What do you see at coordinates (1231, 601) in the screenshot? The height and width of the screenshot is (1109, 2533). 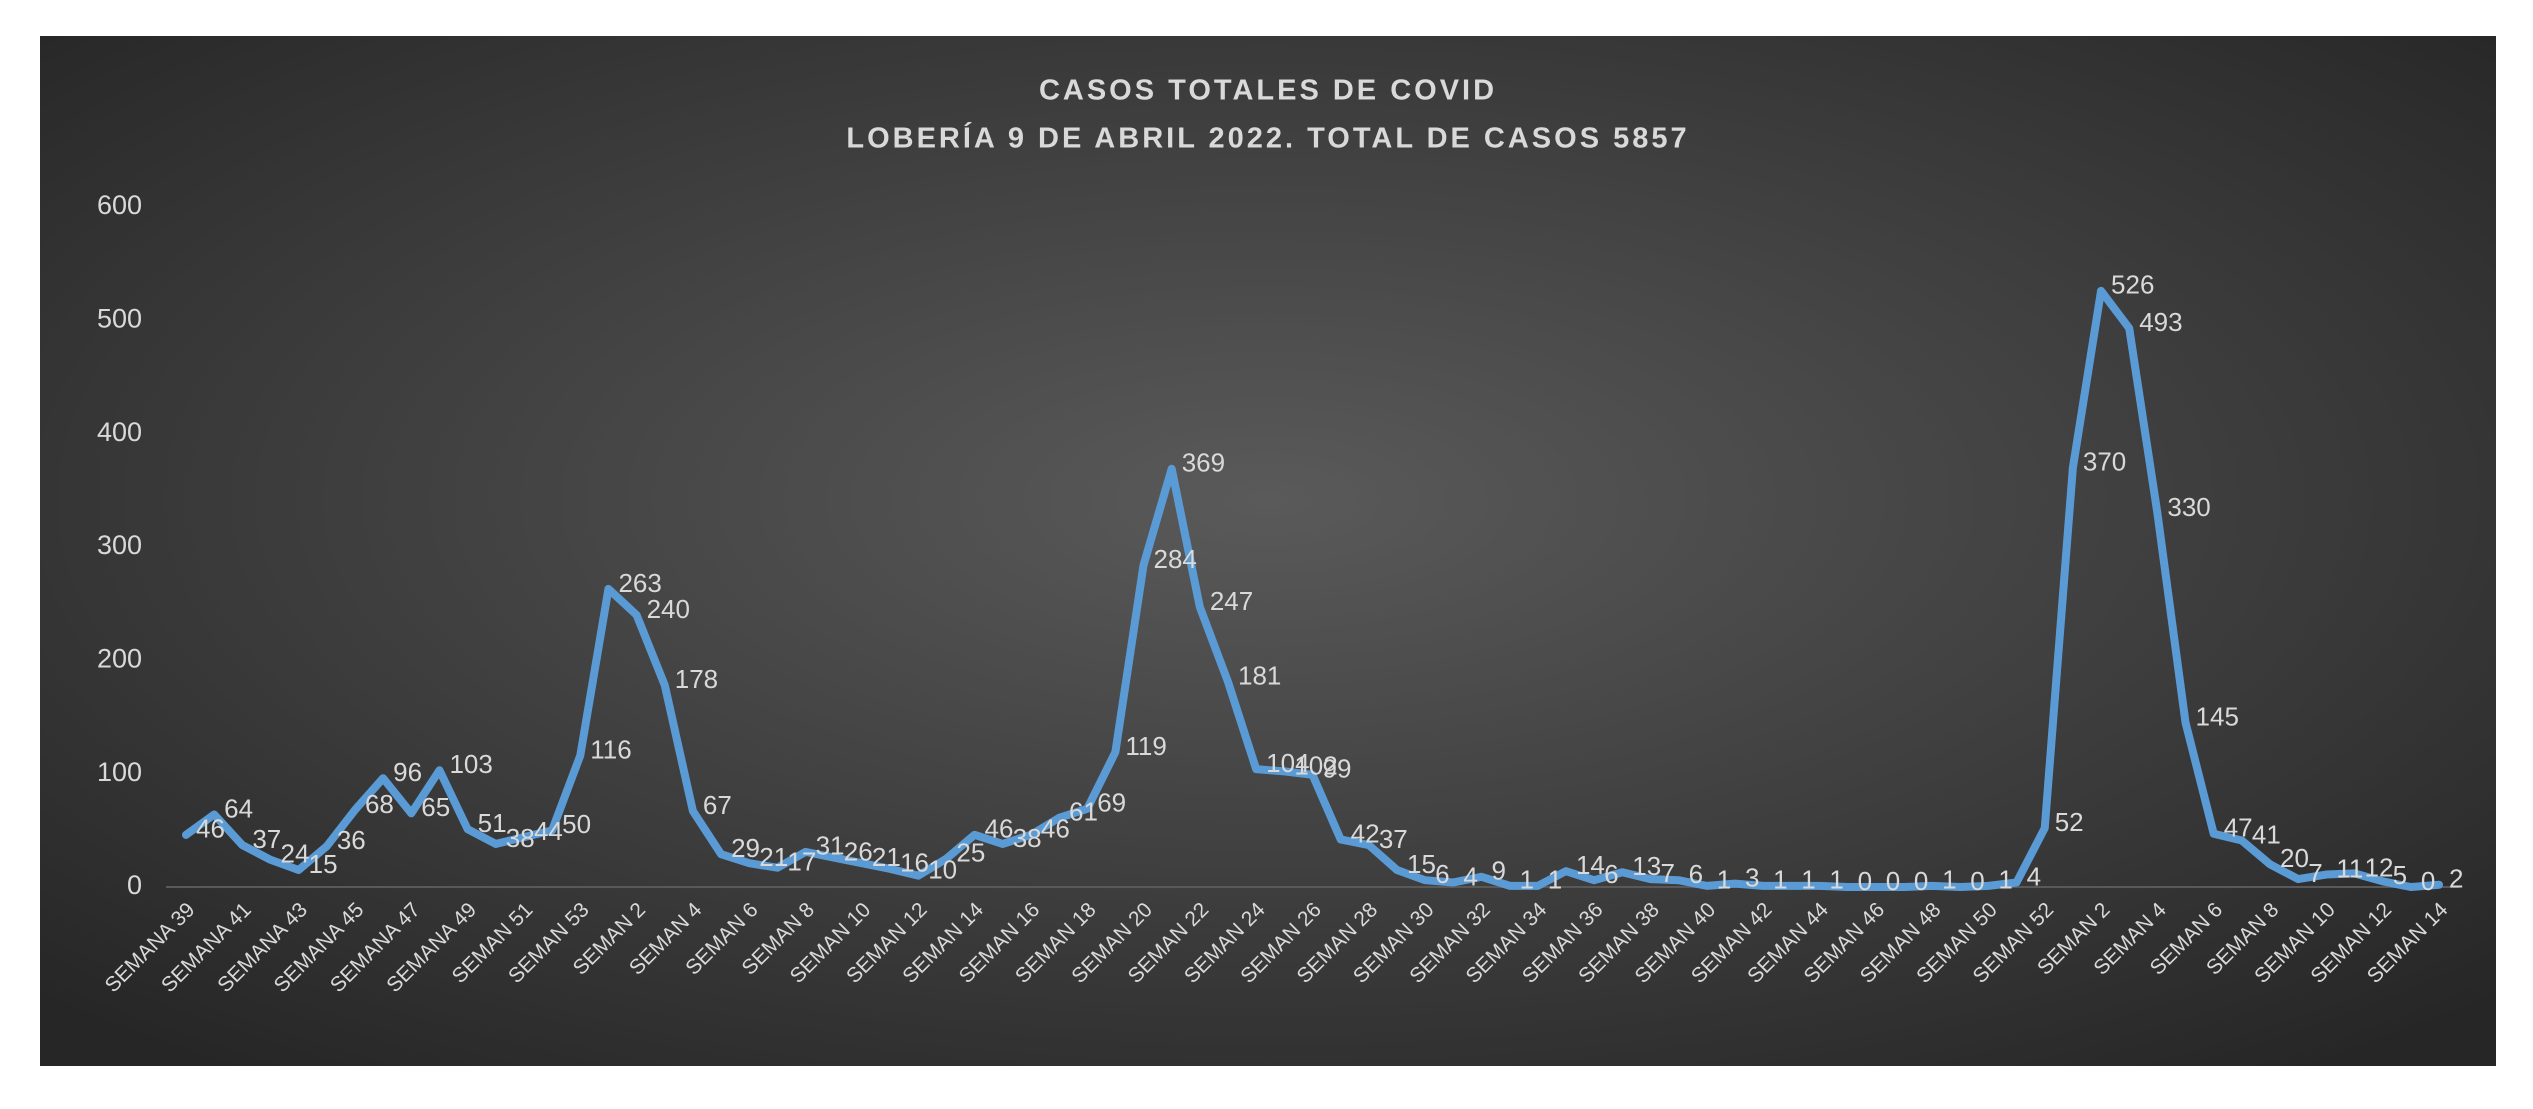 I see `data-label: 247` at bounding box center [1231, 601].